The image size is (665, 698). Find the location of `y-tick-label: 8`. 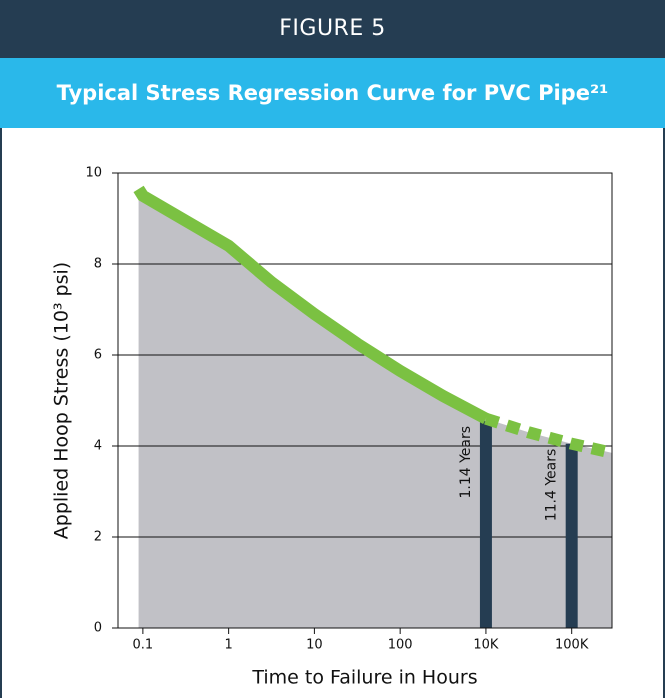

y-tick-label: 8 is located at coordinates (98, 264).